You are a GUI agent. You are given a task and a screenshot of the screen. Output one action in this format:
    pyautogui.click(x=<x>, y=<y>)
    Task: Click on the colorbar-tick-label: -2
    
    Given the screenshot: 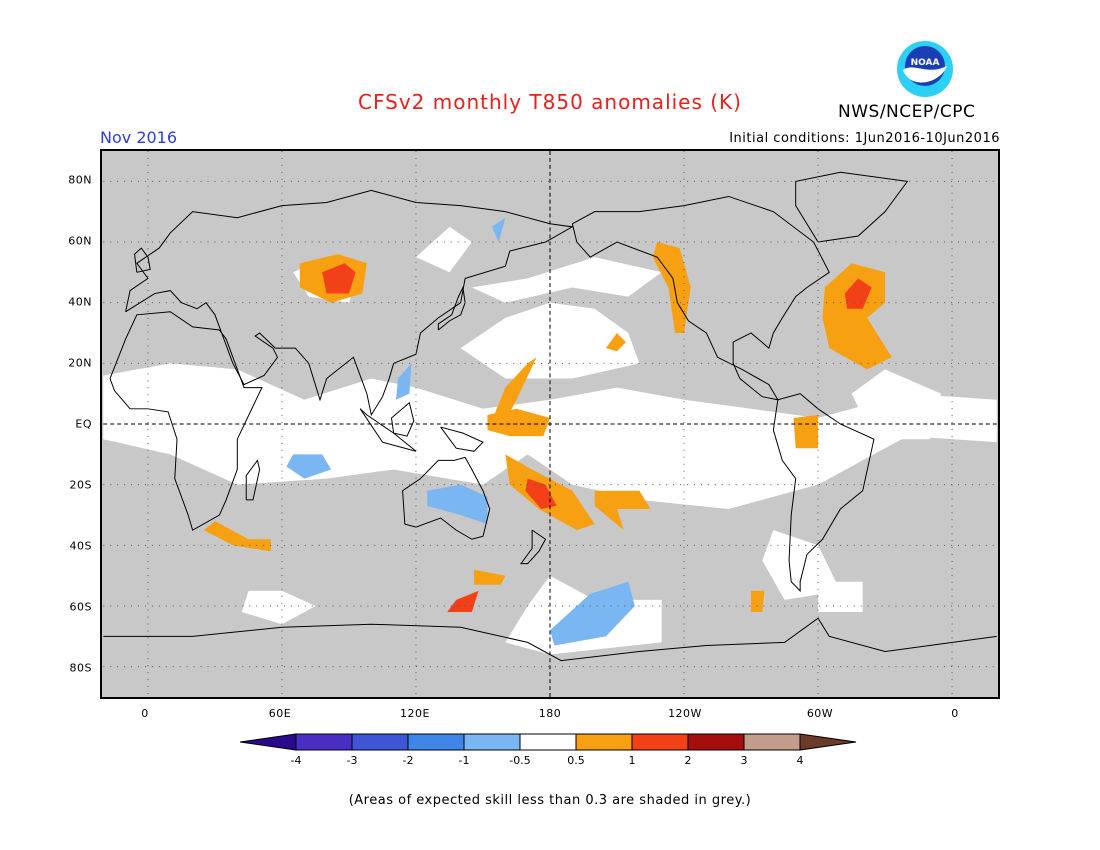 What is the action you would take?
    pyautogui.click(x=408, y=760)
    